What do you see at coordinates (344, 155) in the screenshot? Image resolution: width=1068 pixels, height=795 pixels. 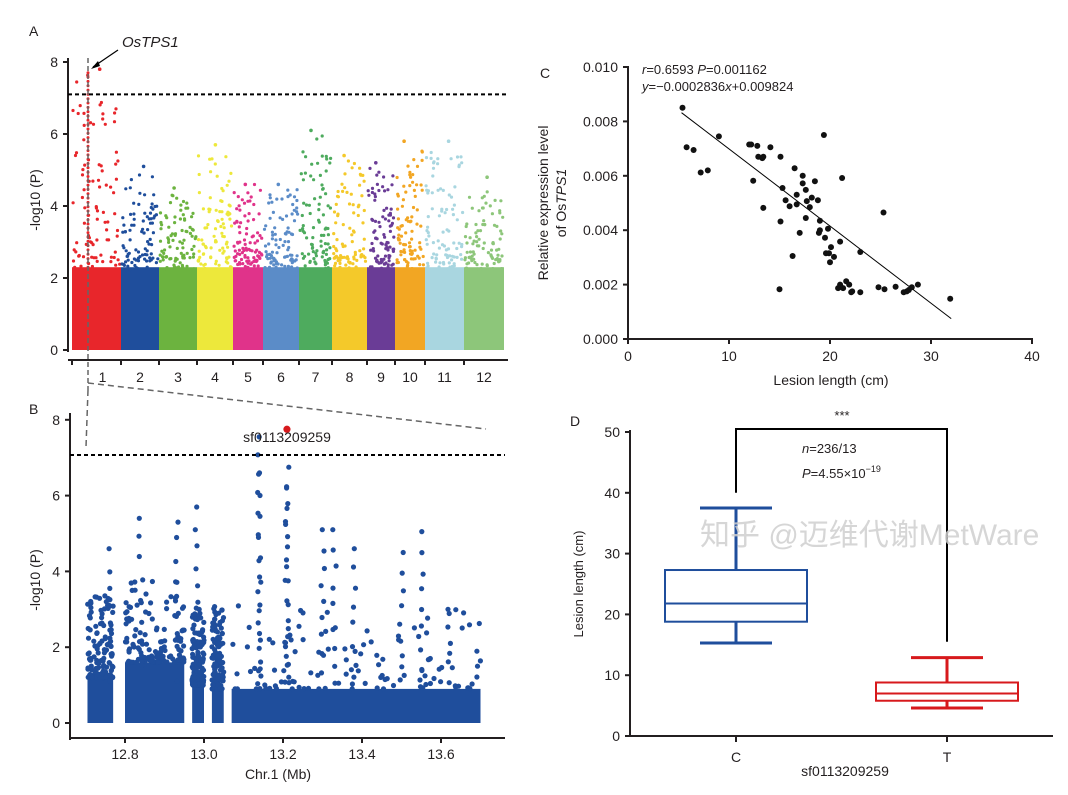 I see `peak-point` at bounding box center [344, 155].